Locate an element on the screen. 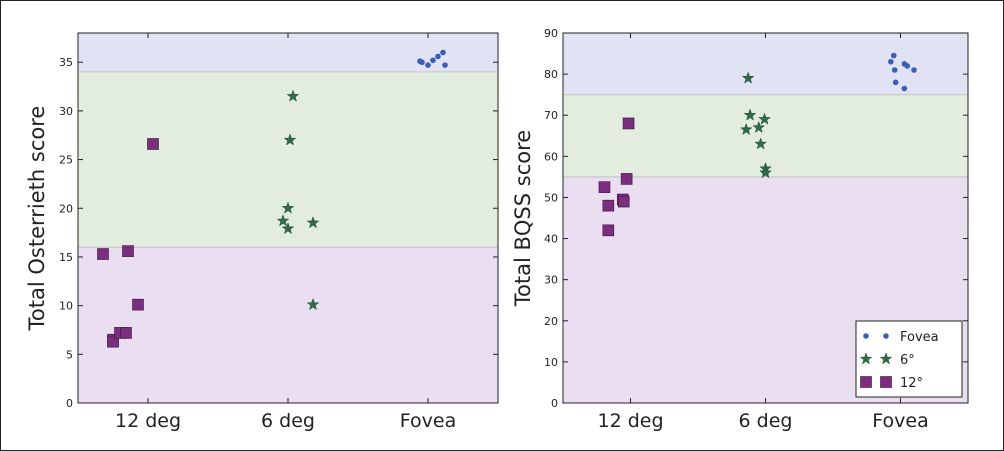 The height and width of the screenshot is (451, 1004). y-axis-title: Total Osterrieth score is located at coordinates (37, 219).